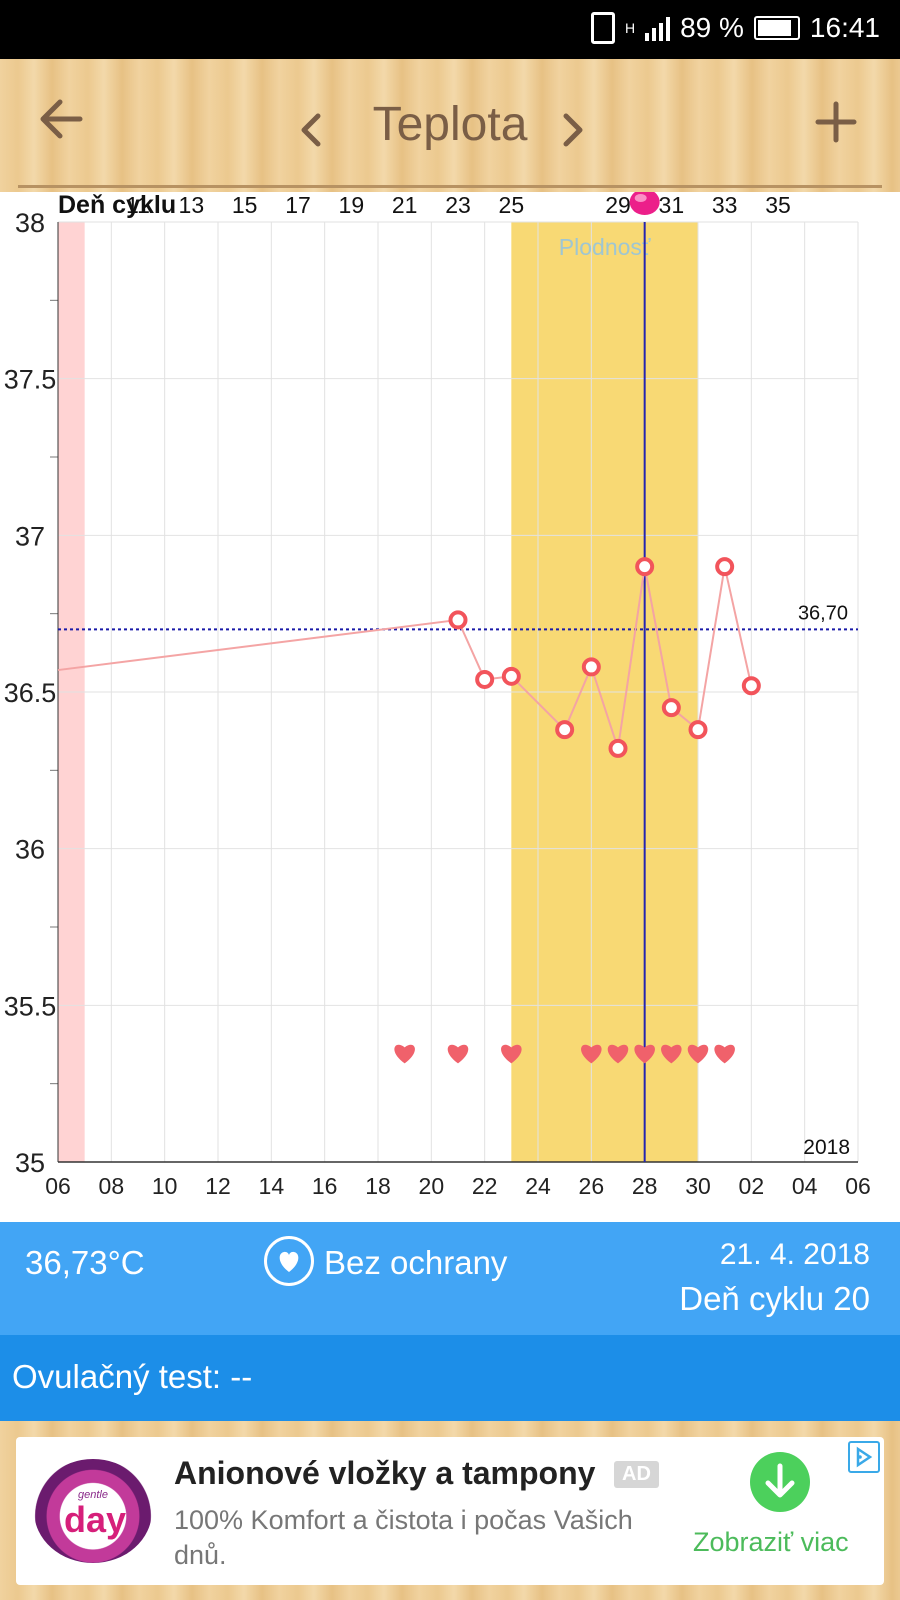 The height and width of the screenshot is (1600, 900). What do you see at coordinates (385, 1473) in the screenshot?
I see `ad-title: Anionové vložky a tampony` at bounding box center [385, 1473].